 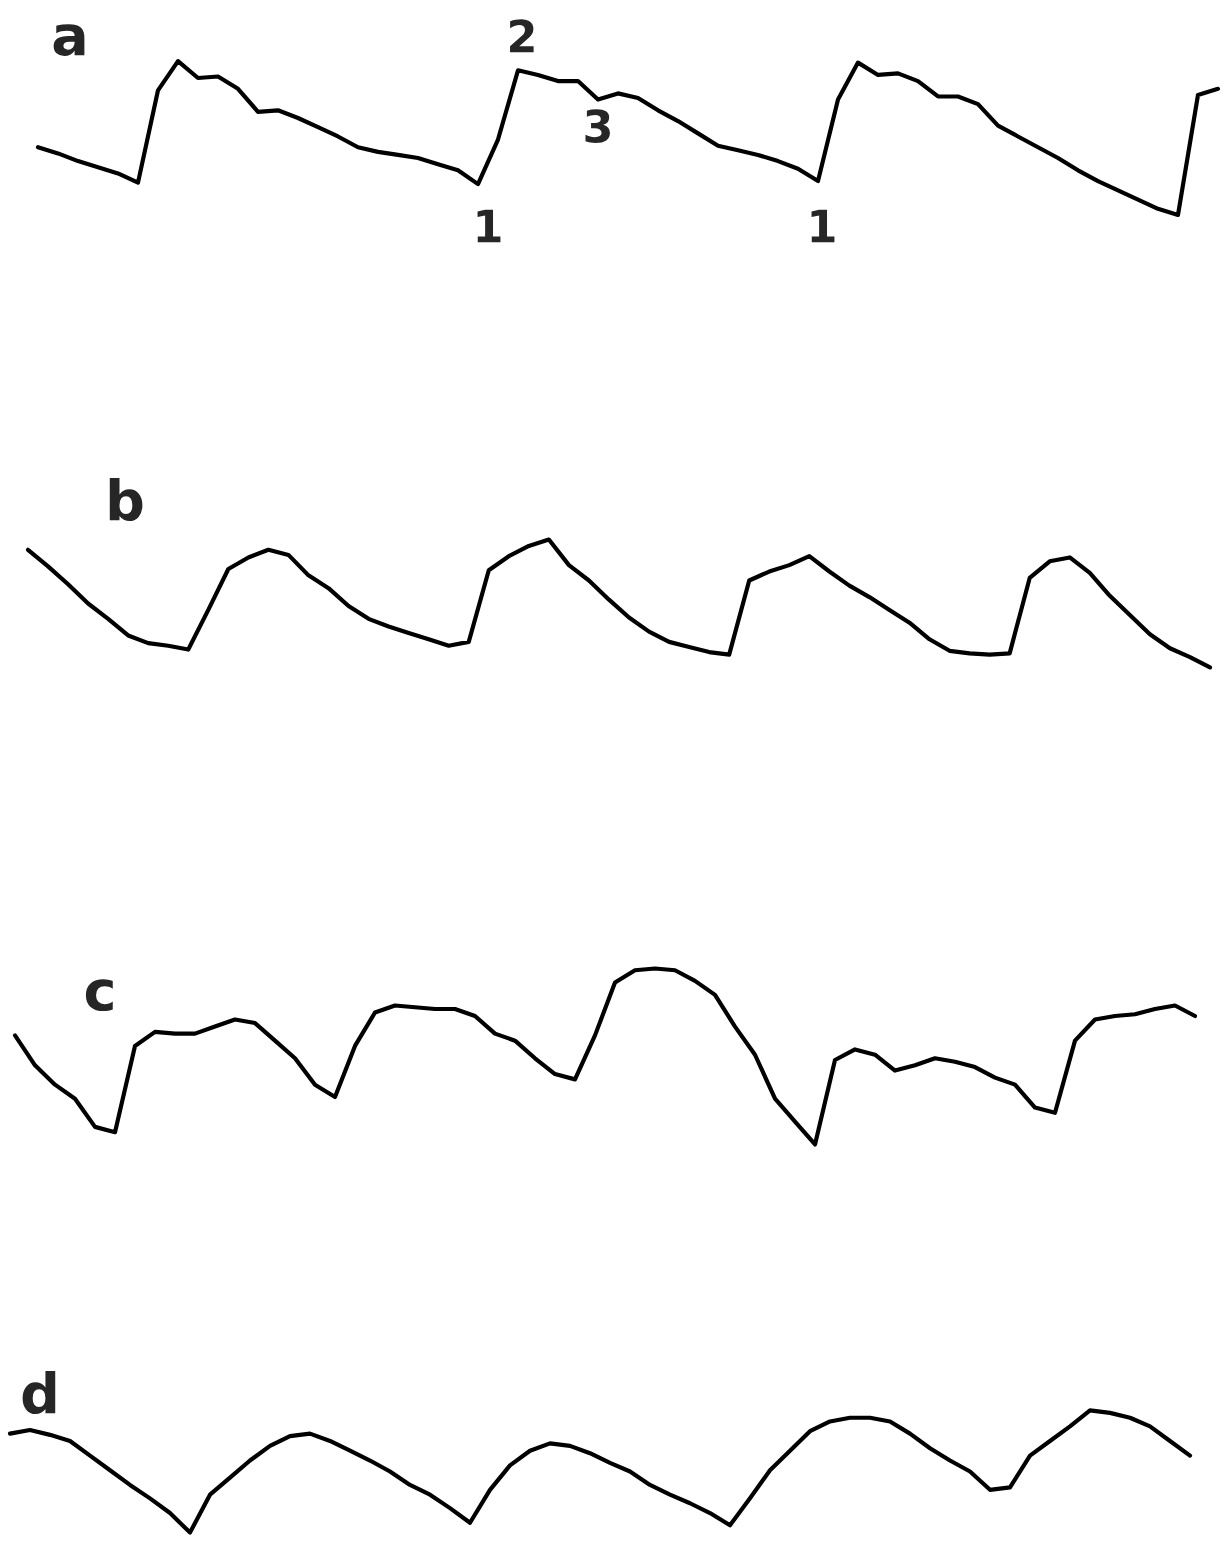 I want to click on chart-title: d, so click(x=39, y=1393).